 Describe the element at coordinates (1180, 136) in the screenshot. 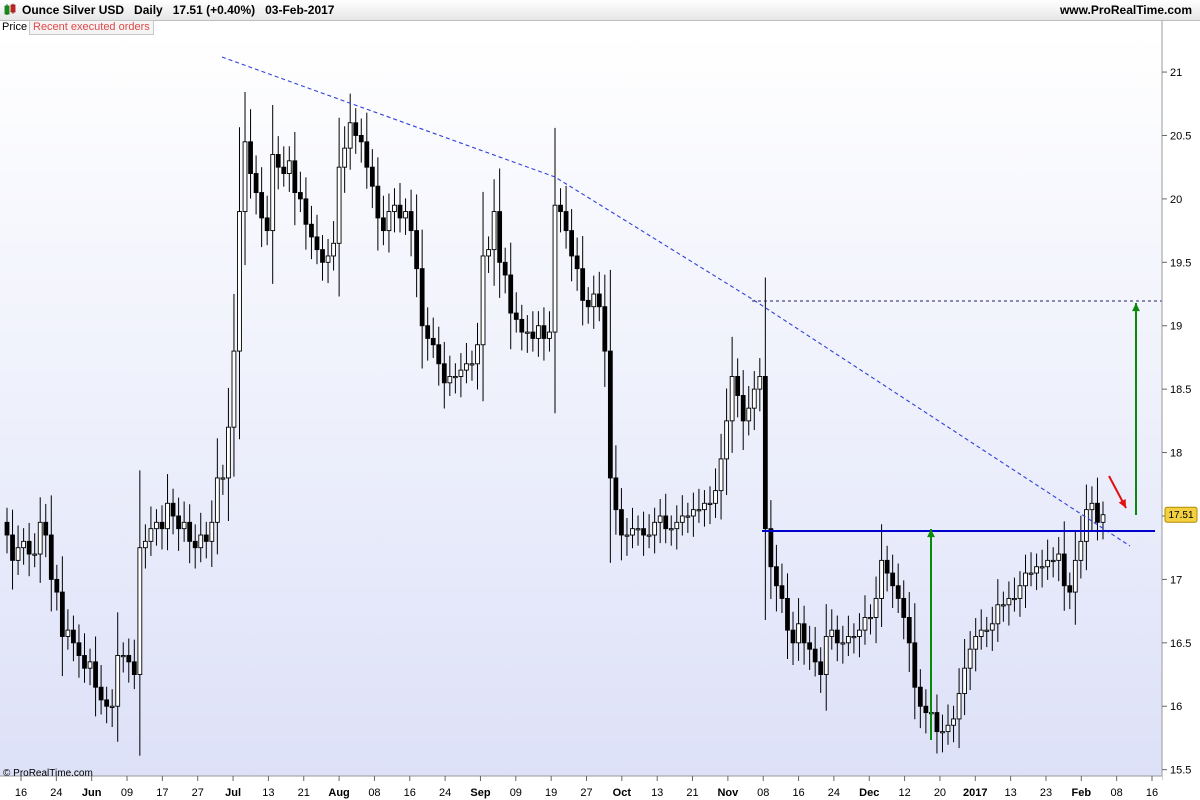

I see `y-tick-label: 20.5` at that location.